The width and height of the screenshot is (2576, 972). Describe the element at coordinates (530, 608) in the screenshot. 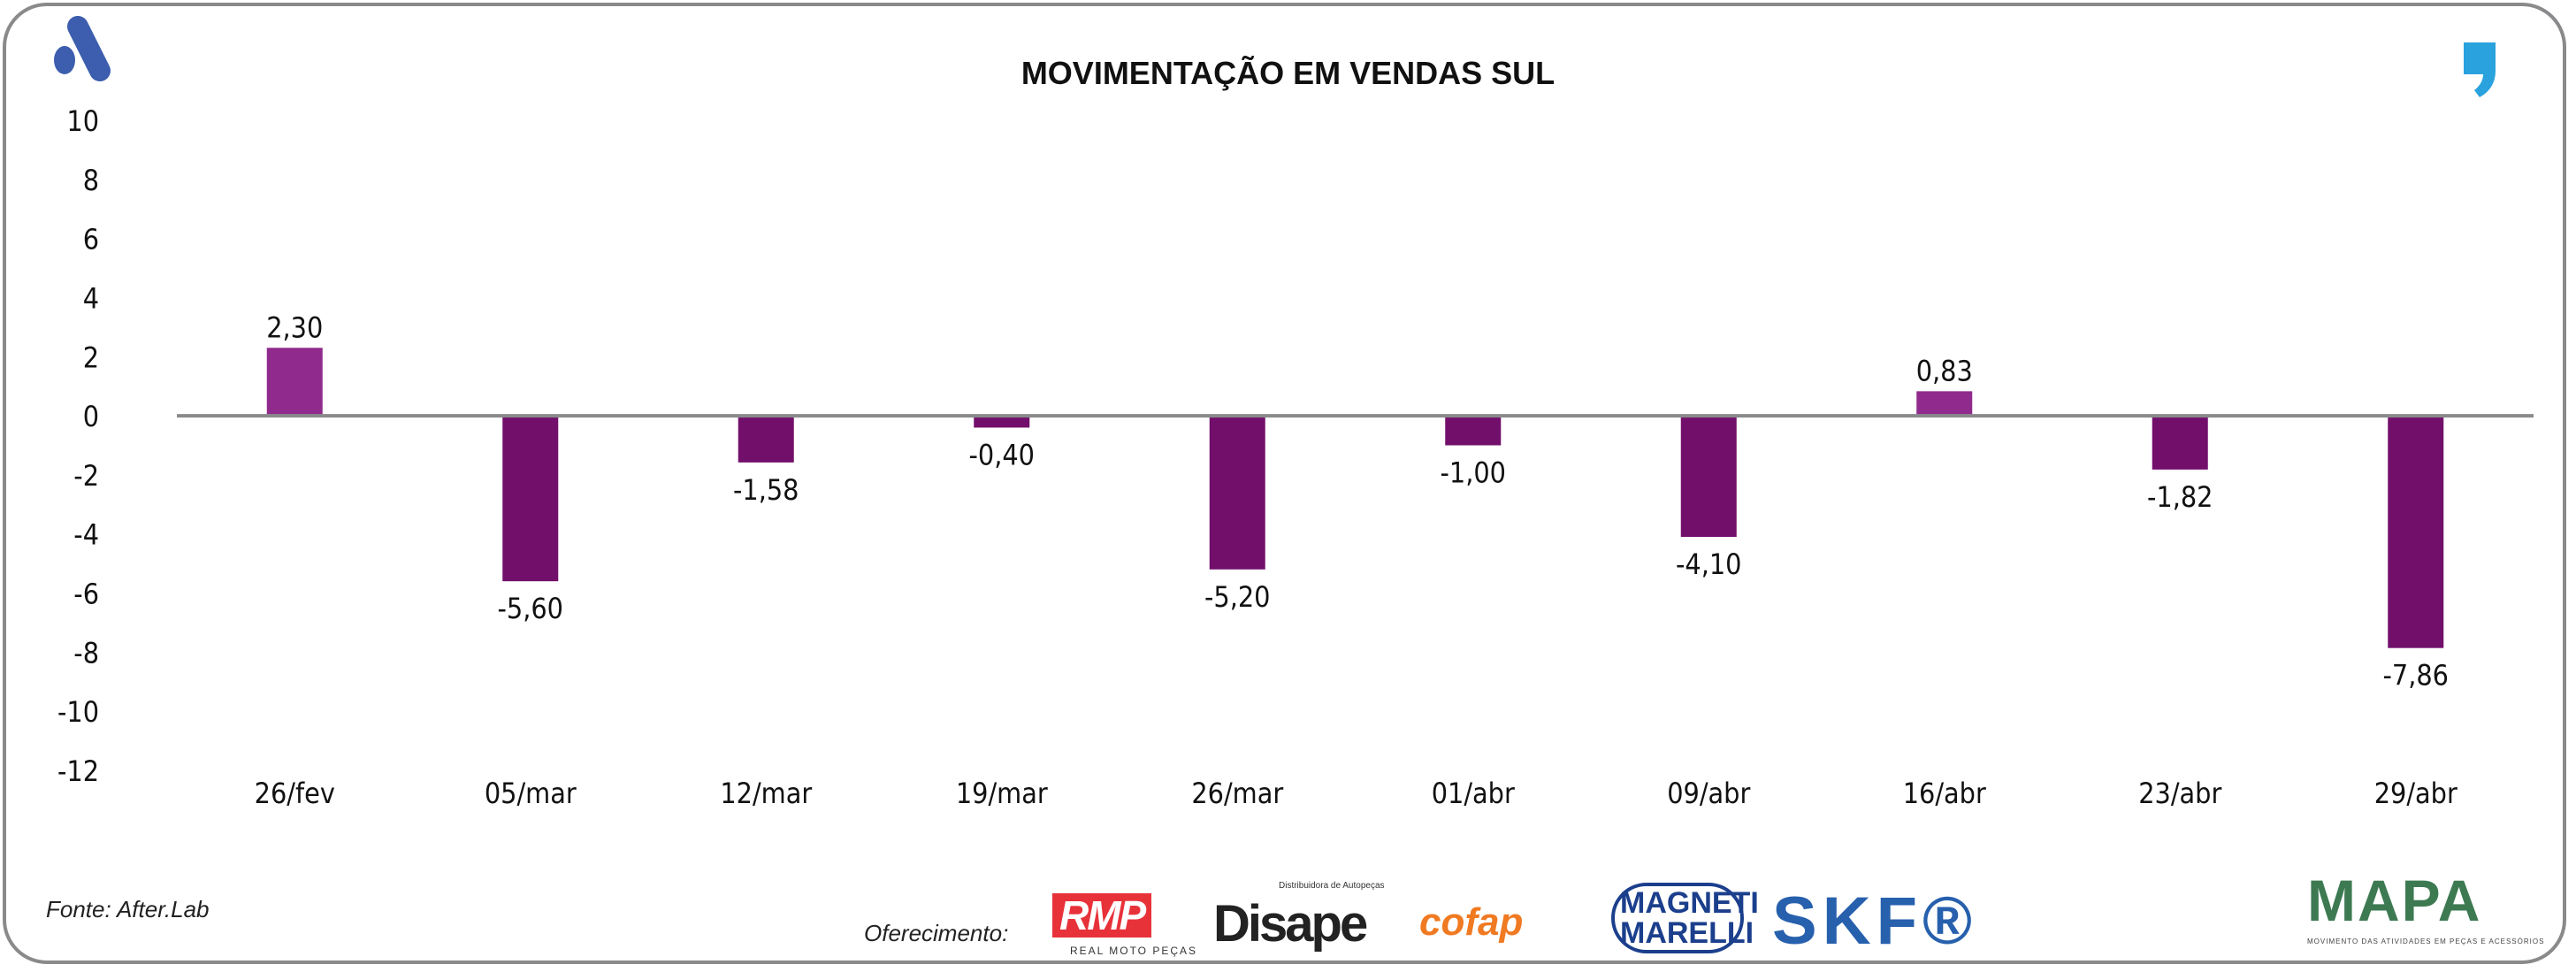

I see `data-label: -5,60` at that location.